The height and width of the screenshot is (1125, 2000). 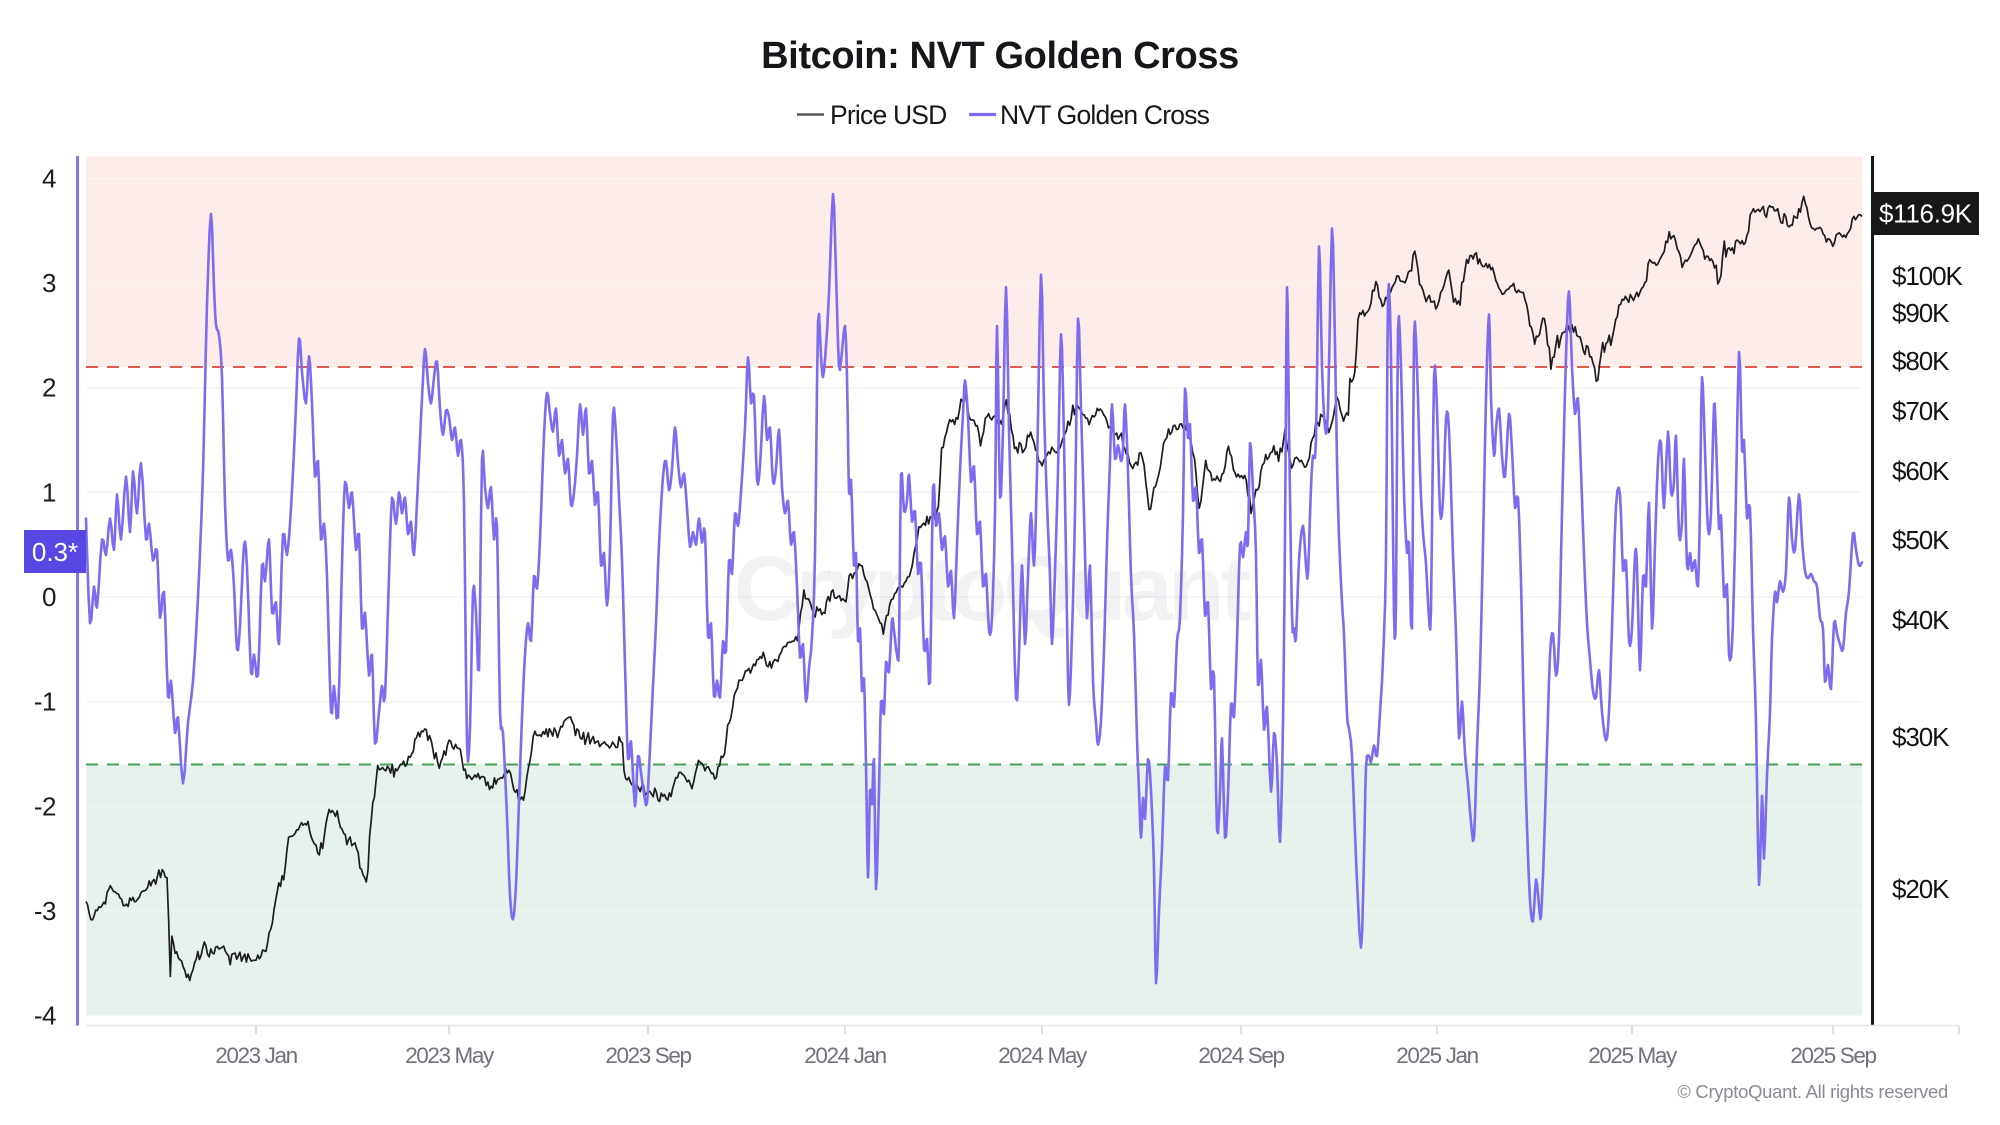 I want to click on svg-text: $100K, so click(x=1927, y=276).